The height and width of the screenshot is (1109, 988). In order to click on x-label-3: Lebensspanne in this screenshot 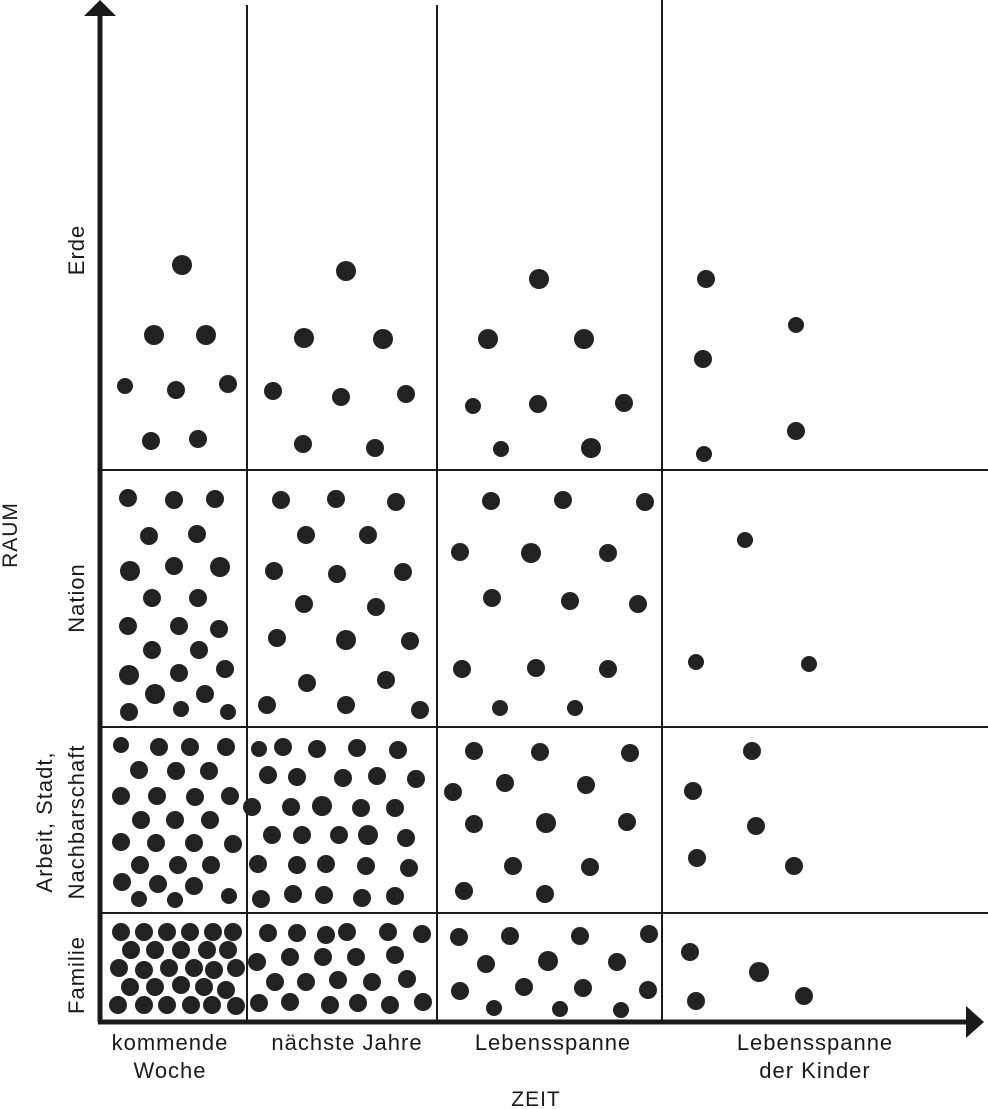, I will do `click(553, 1042)`.